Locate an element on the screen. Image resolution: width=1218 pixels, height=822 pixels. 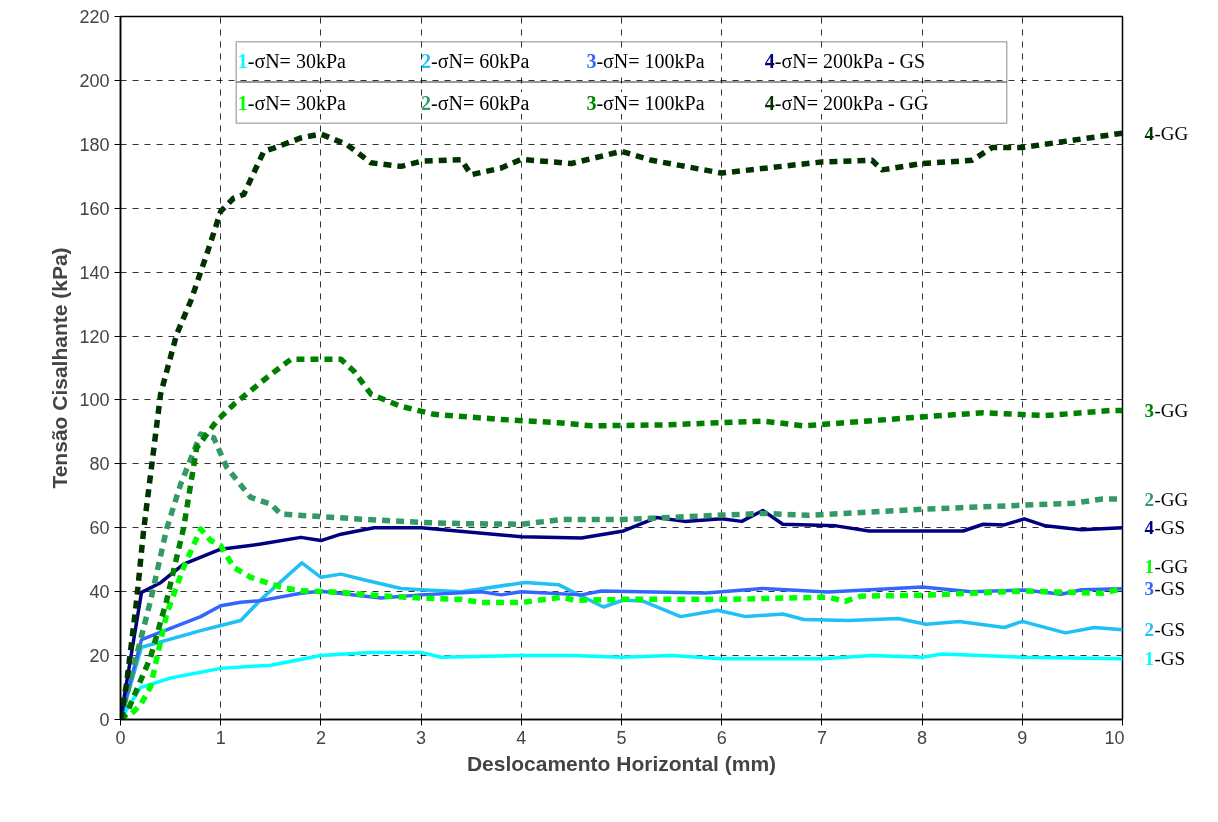
y-tick-label: 60 is located at coordinates (99, 528).